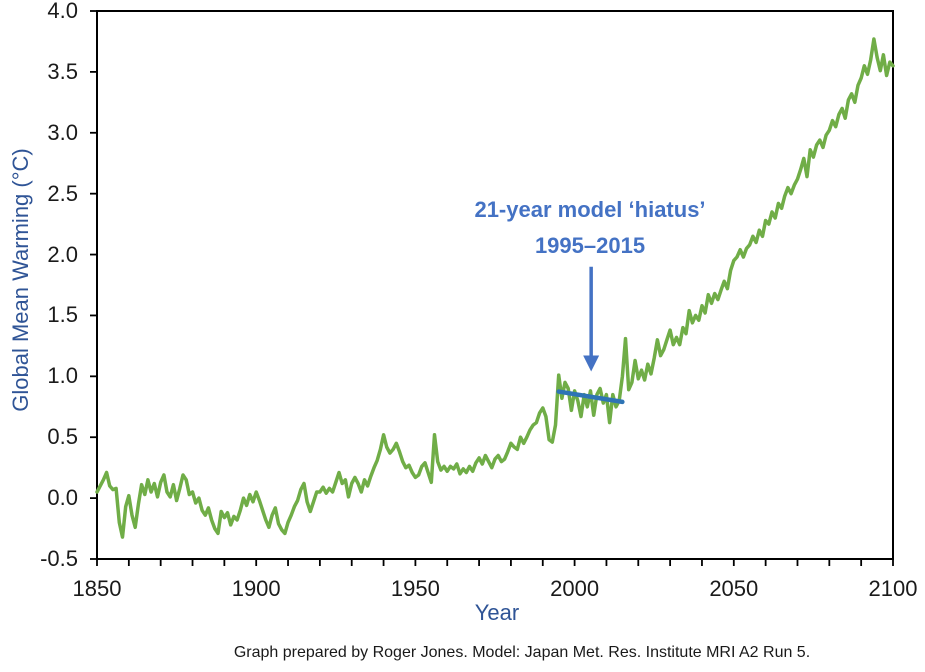  What do you see at coordinates (62, 254) in the screenshot?
I see `y-tick-label: 2.0` at bounding box center [62, 254].